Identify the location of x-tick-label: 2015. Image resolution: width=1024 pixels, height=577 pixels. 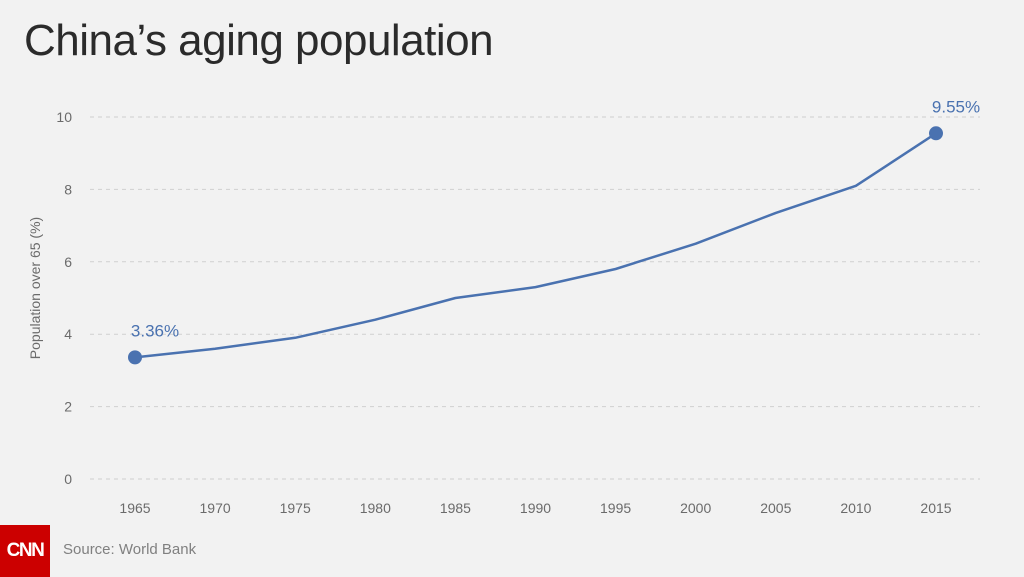
(935, 508).